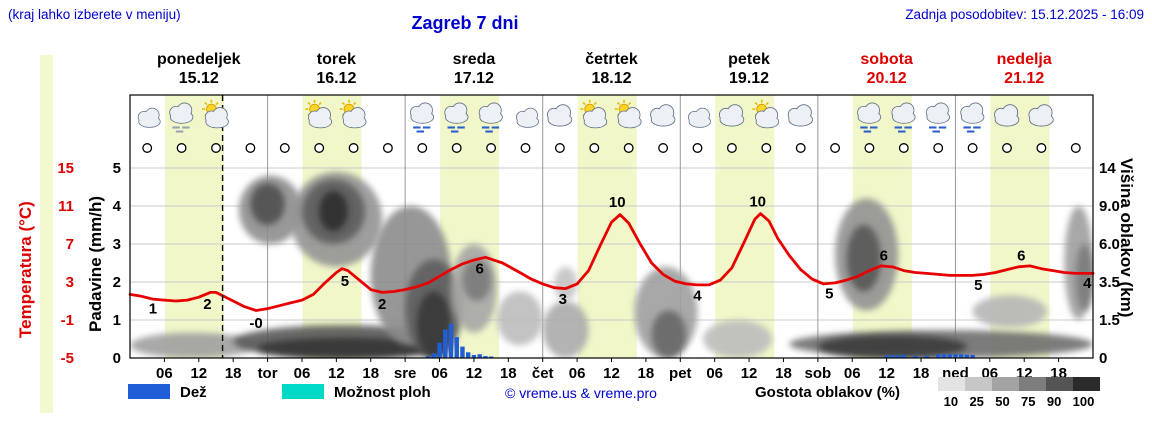  I want to click on density-scale-tick: 90, so click(1054, 401).